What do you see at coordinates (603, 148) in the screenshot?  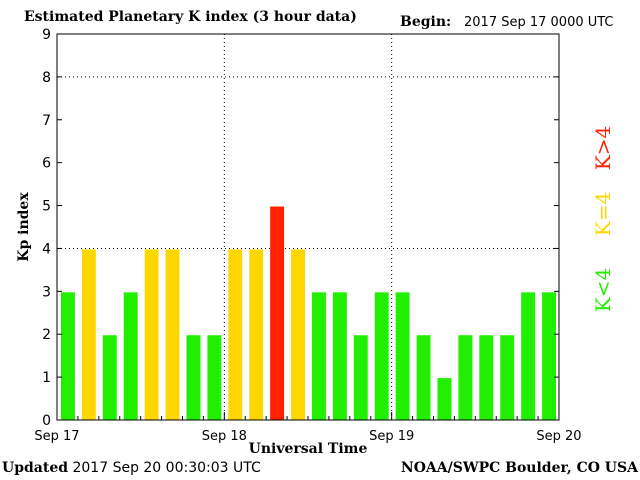 I see `legend-label: K>4` at bounding box center [603, 148].